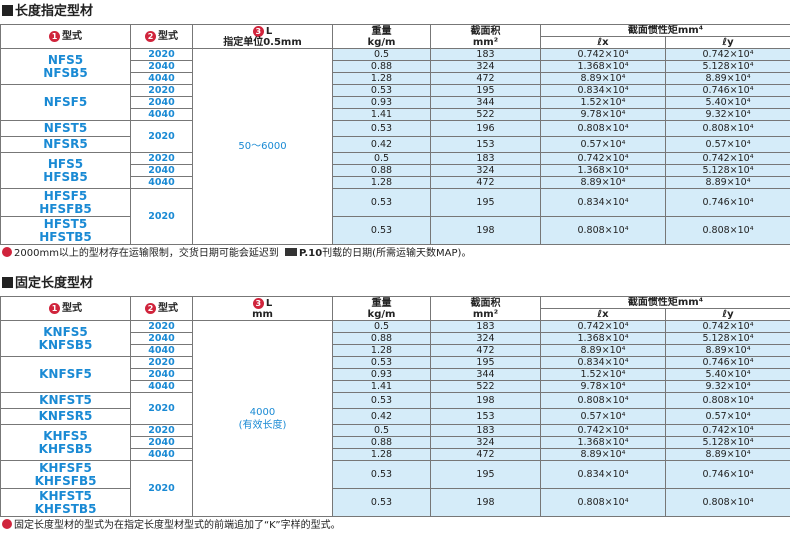 The width and height of the screenshot is (790, 540). I want to click on note-text: 2000mm以上的型材存在运输限制，交货日期可能会延迟到, so click(146, 253).